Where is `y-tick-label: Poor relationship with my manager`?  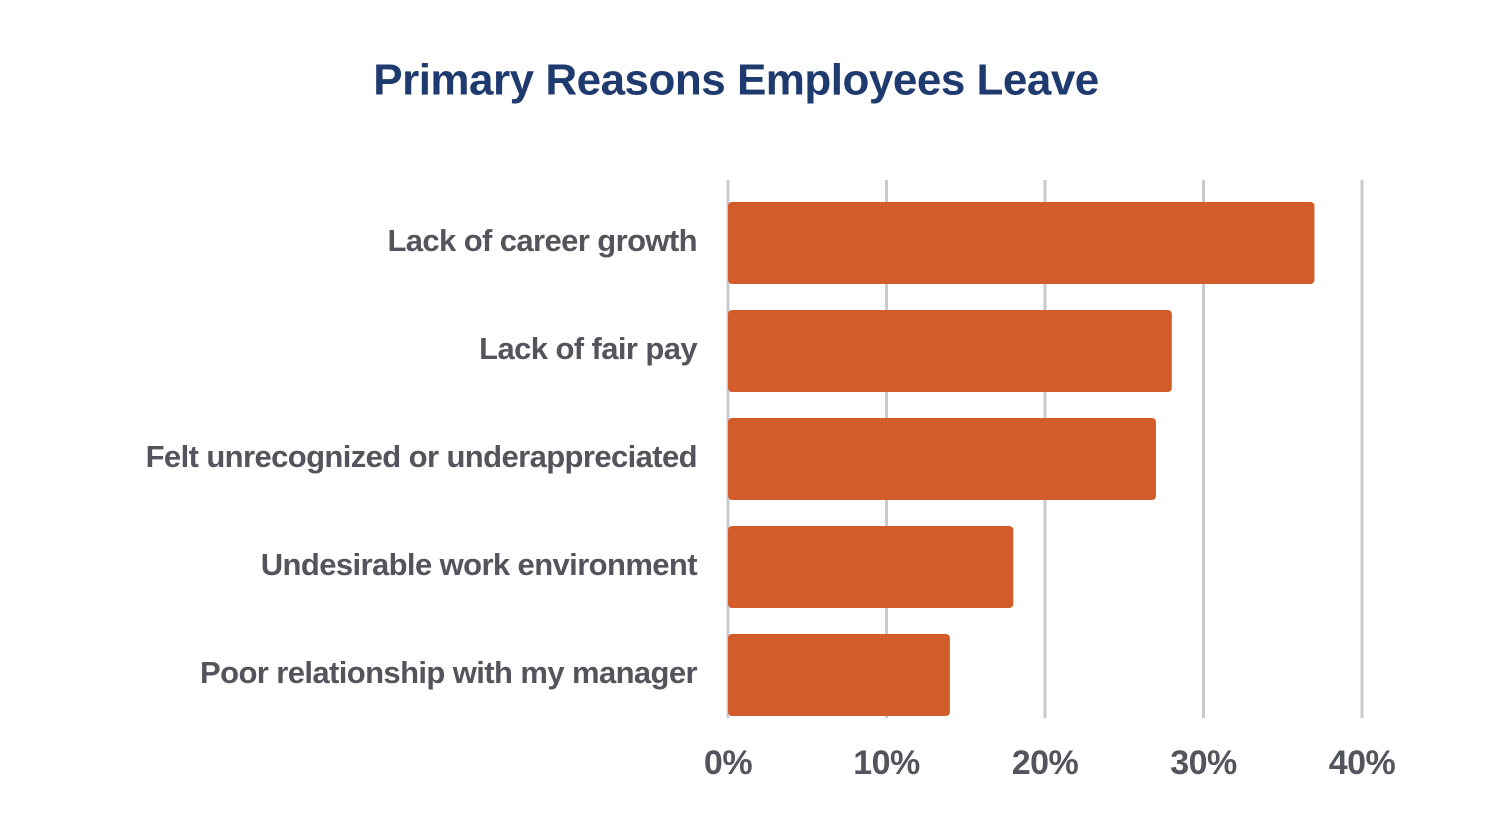
y-tick-label: Poor relationship with my manager is located at coordinates (449, 672).